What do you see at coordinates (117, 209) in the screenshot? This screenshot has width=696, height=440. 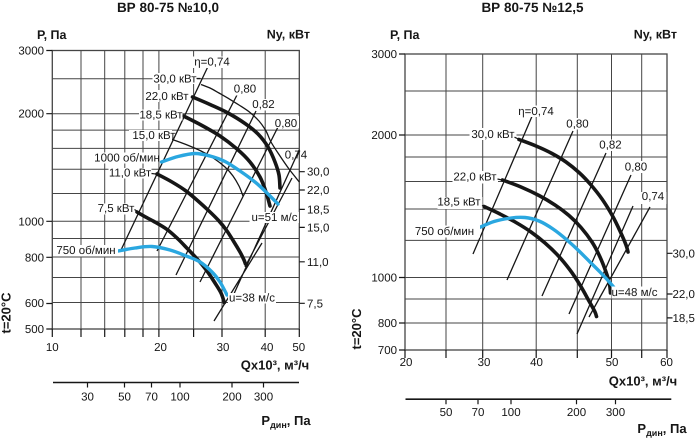 I see `svg-text: 7,5 кВт` at bounding box center [117, 209].